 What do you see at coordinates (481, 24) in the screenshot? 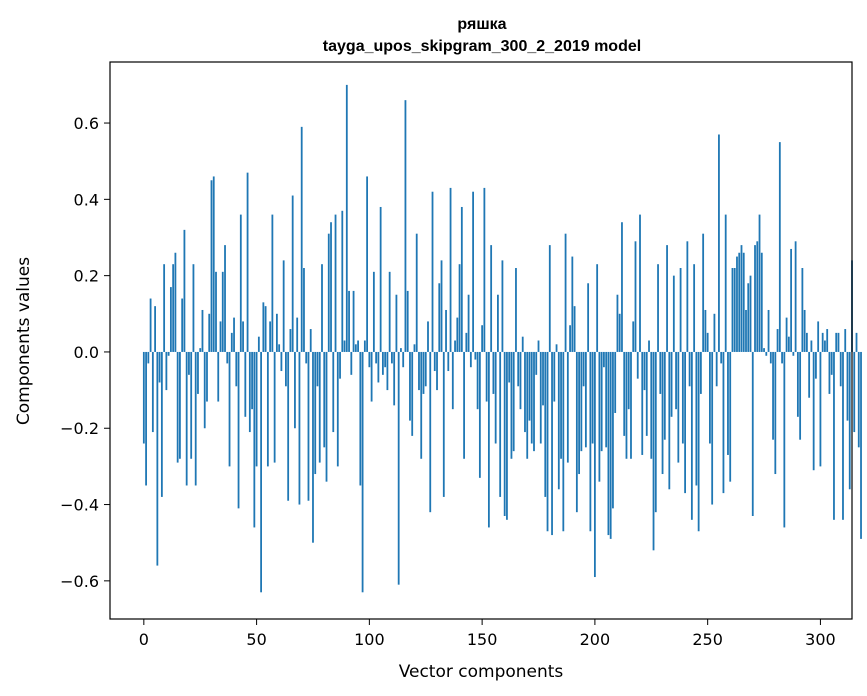
I see `chart-title: ряшка` at bounding box center [481, 24].